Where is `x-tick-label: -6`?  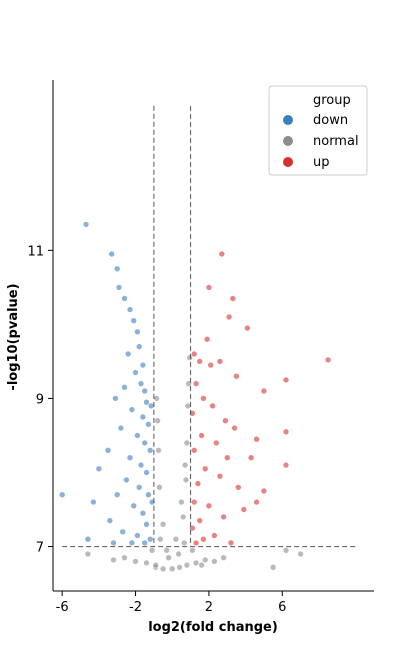
x-tick-label: -6 is located at coordinates (62, 607).